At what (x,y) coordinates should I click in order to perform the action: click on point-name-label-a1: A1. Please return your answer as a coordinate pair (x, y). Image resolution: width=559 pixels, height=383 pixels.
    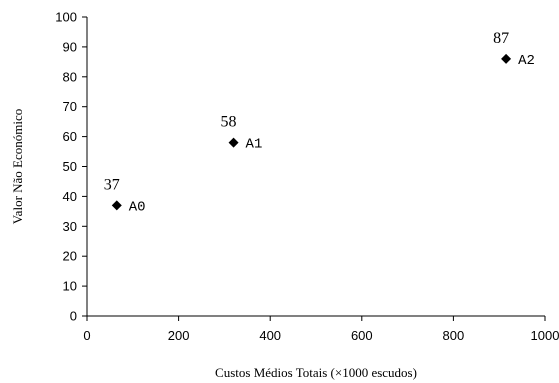
    Looking at the image, I should click on (254, 145).